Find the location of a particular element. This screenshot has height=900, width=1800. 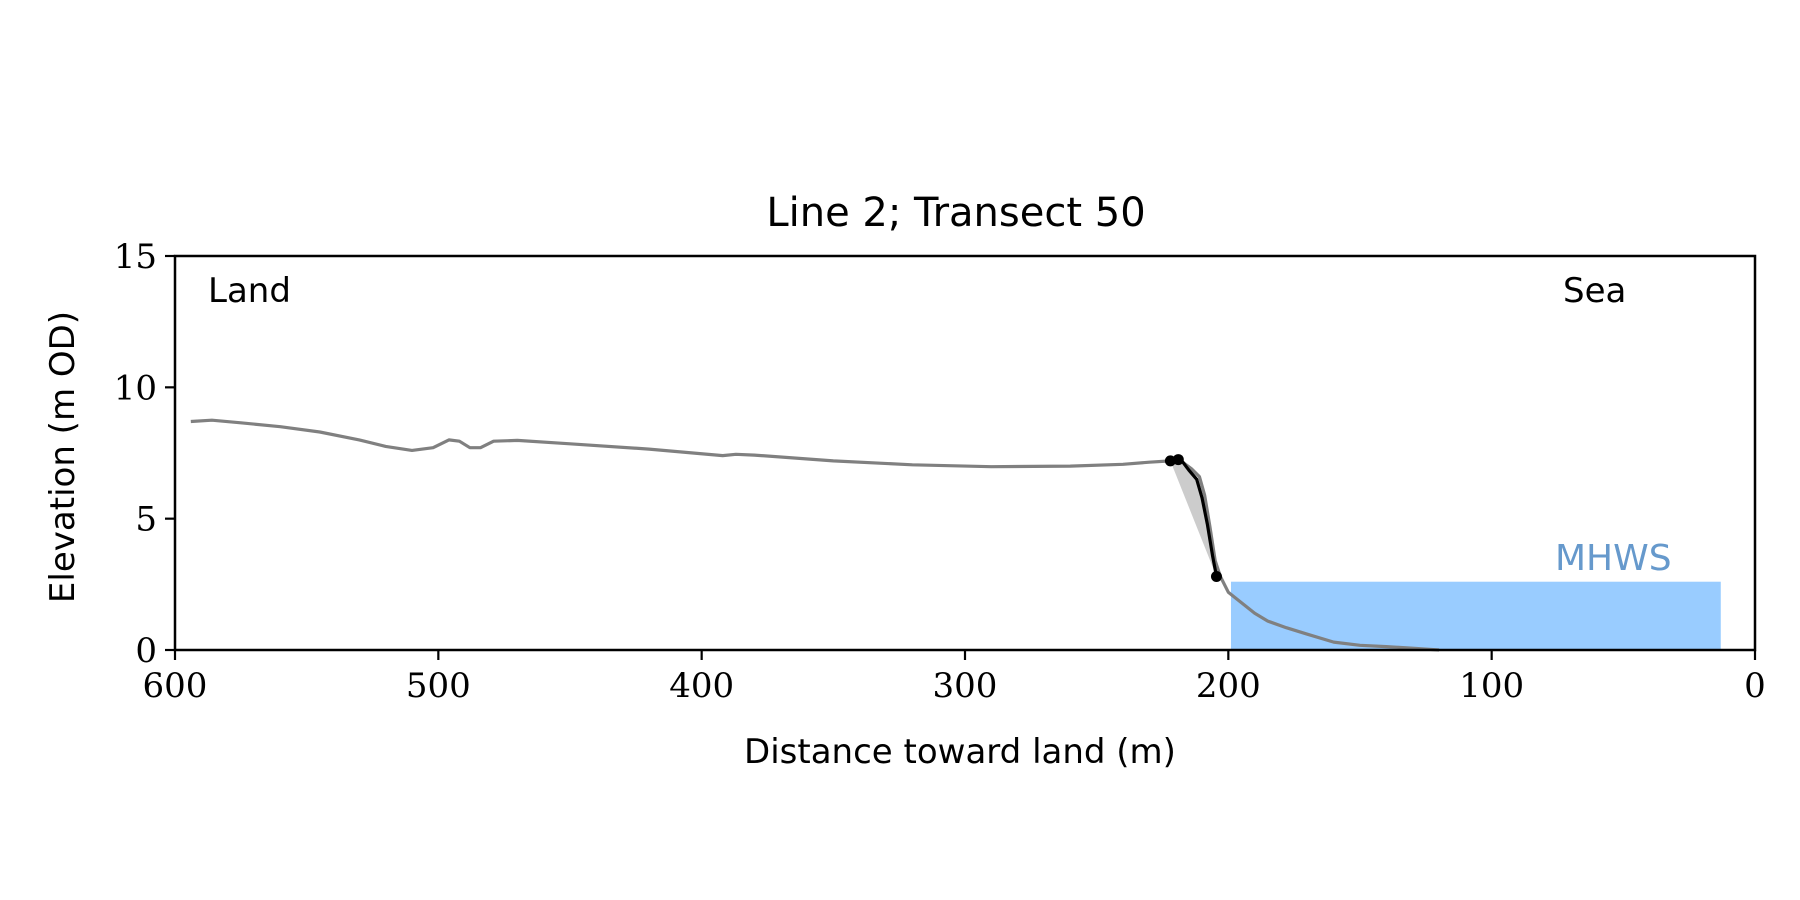

cliff-markers is located at coordinates (1193, 518).